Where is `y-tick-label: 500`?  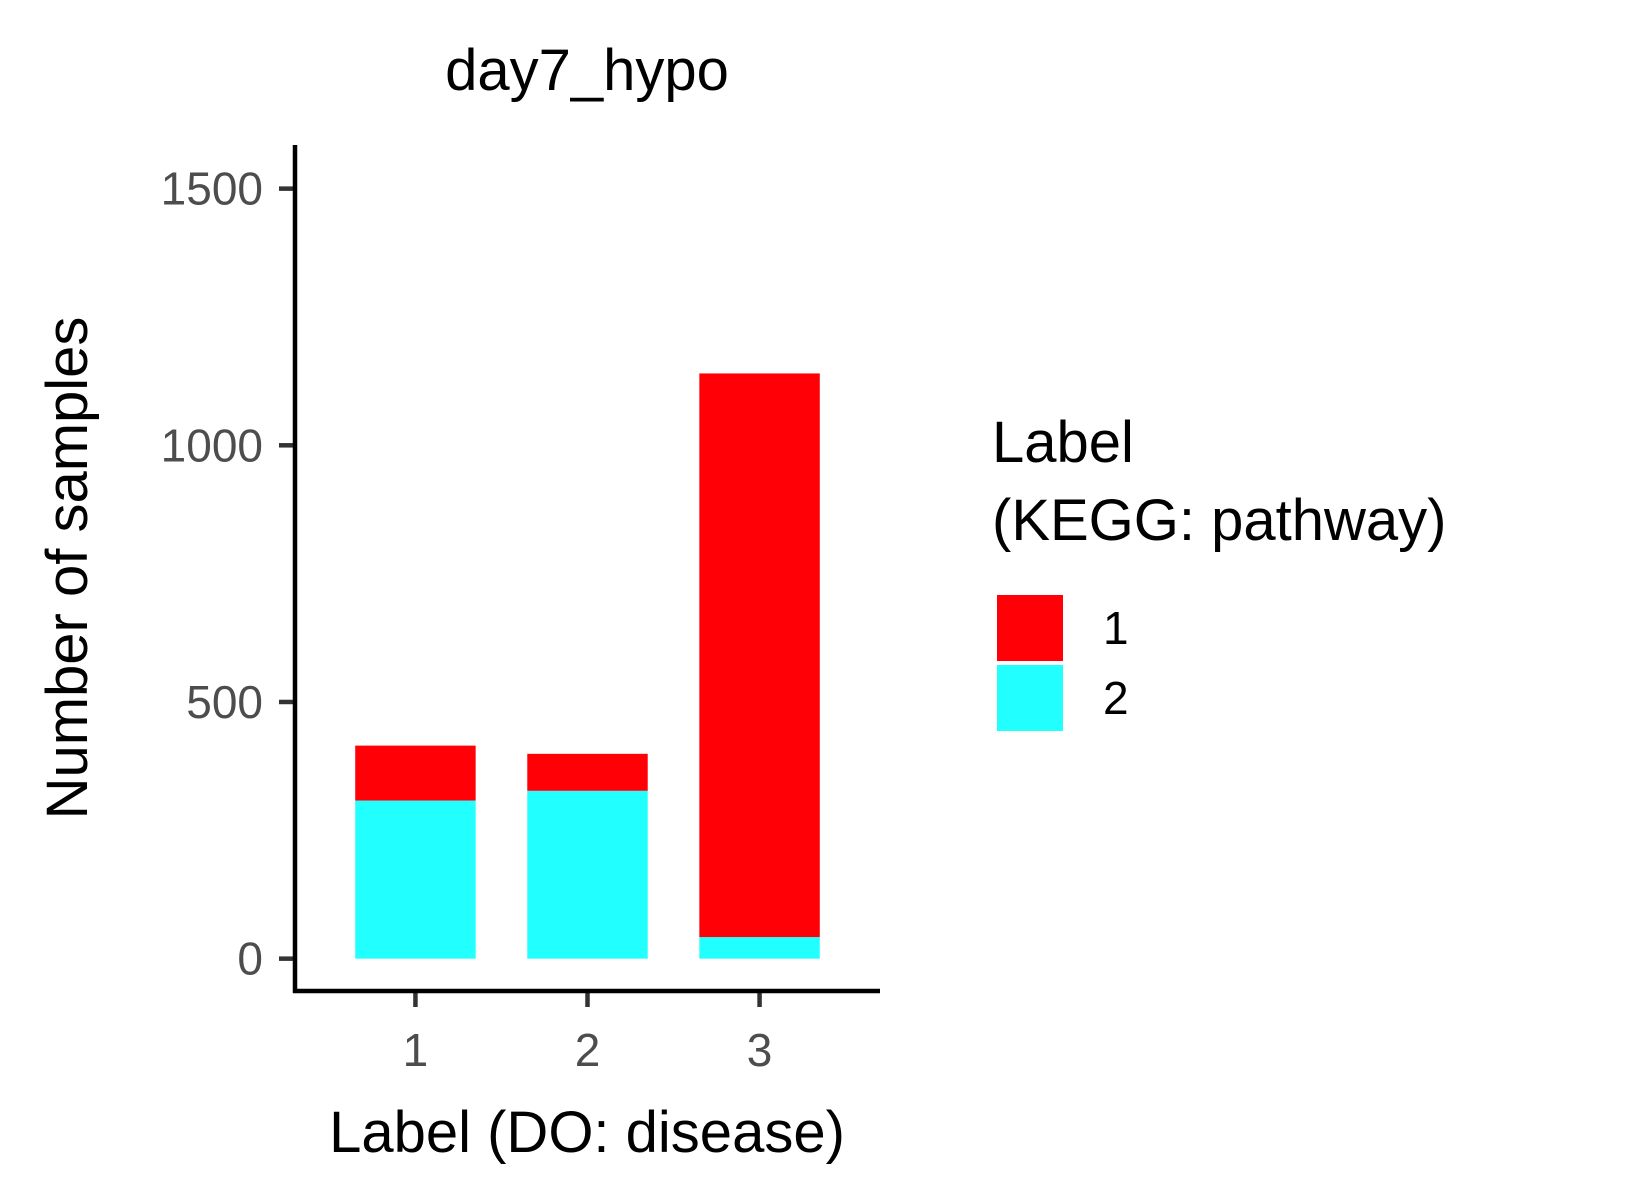 y-tick-label: 500 is located at coordinates (224, 702).